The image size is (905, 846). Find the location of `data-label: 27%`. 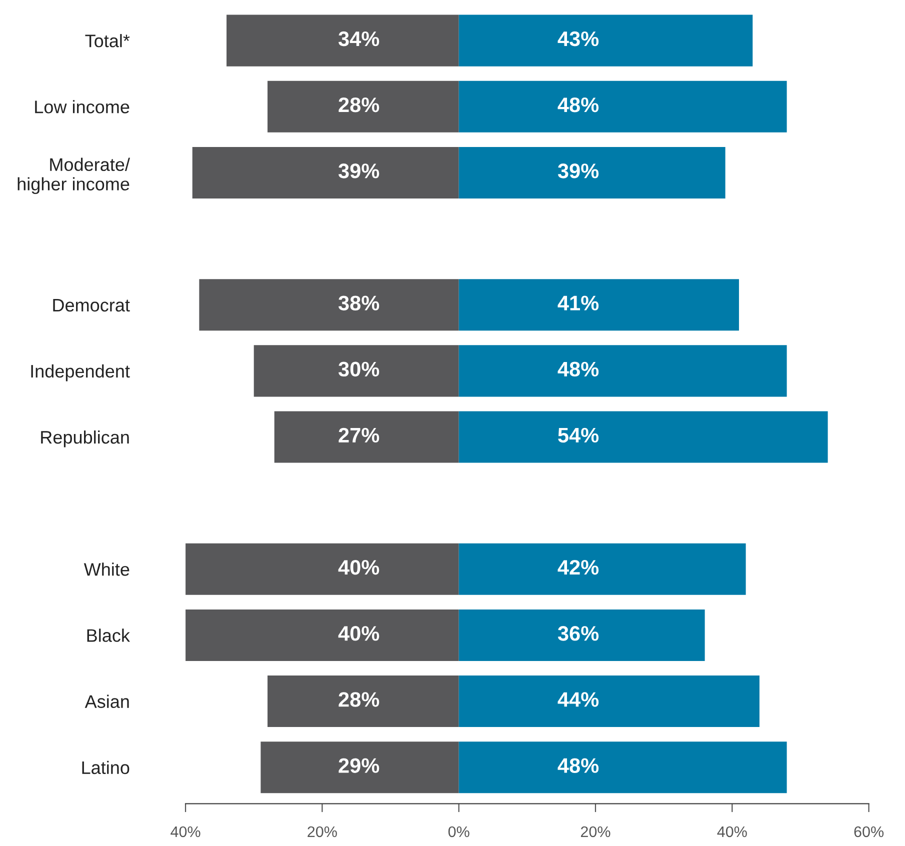

data-label: 27% is located at coordinates (359, 435).